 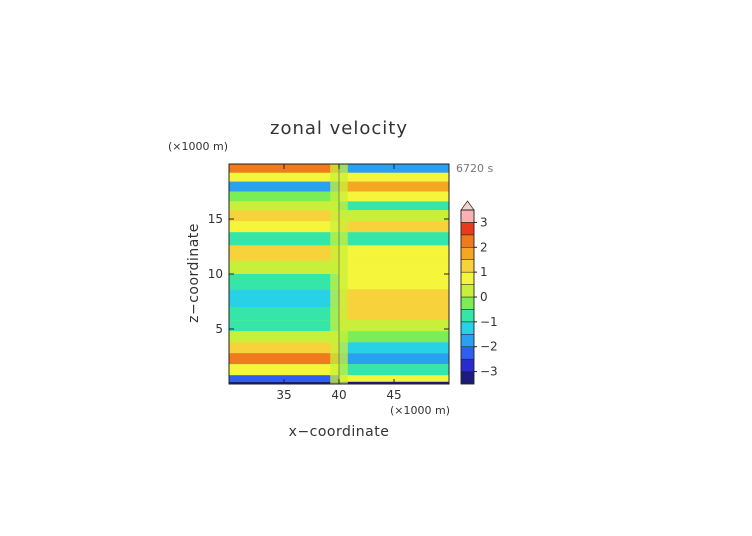 I want to click on x-tick-label: 40, so click(x=338, y=395).